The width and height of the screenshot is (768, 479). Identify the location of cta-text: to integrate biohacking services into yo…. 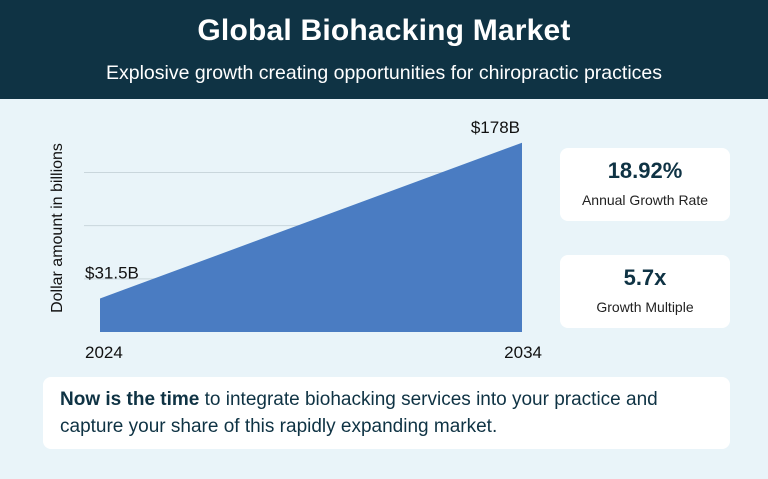
(359, 413).